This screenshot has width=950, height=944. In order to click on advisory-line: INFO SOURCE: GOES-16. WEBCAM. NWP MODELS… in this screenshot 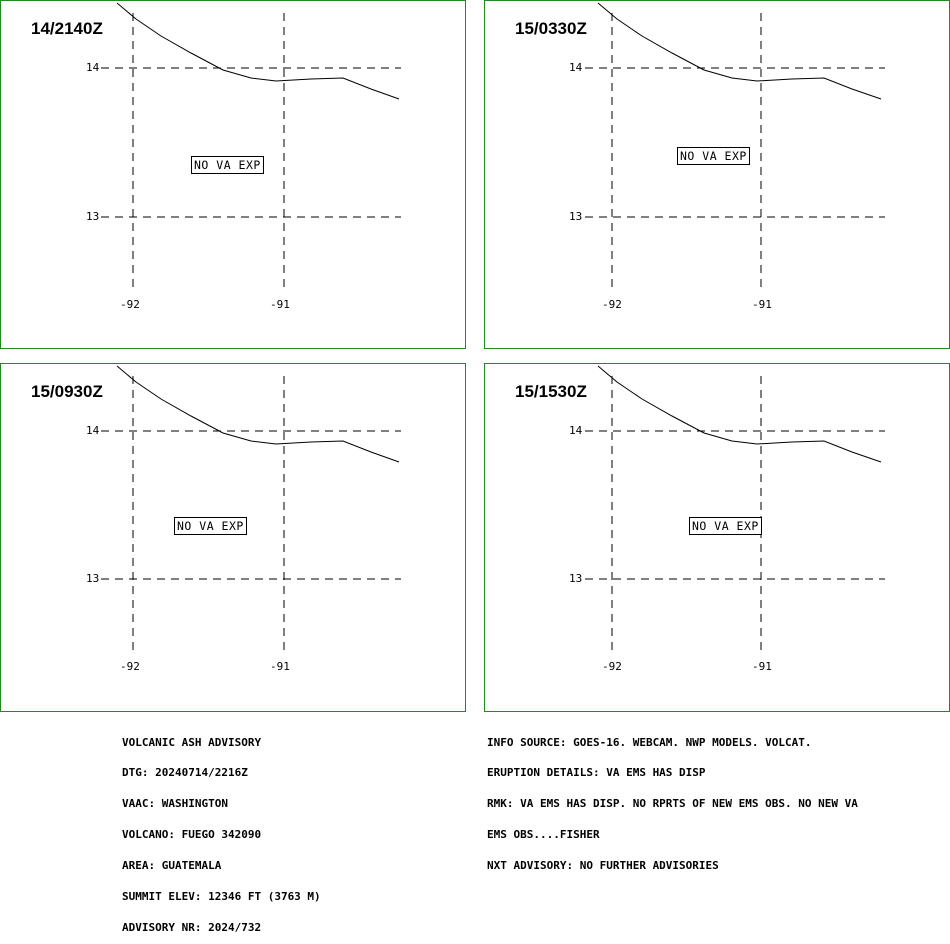, I will do `click(649, 742)`.